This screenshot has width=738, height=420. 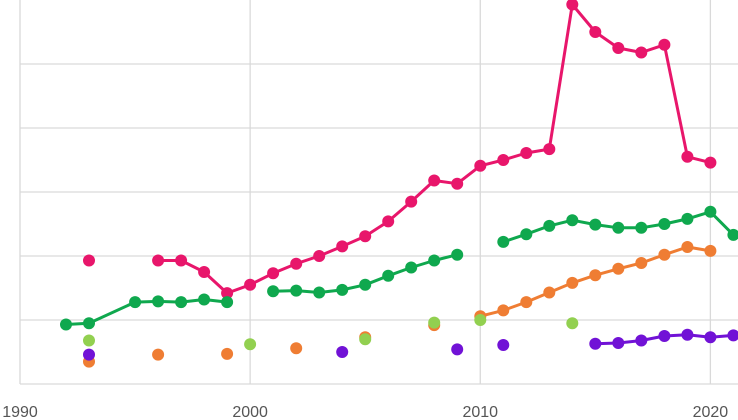 I want to click on x-tick-label-0: 1990, so click(x=20, y=412).